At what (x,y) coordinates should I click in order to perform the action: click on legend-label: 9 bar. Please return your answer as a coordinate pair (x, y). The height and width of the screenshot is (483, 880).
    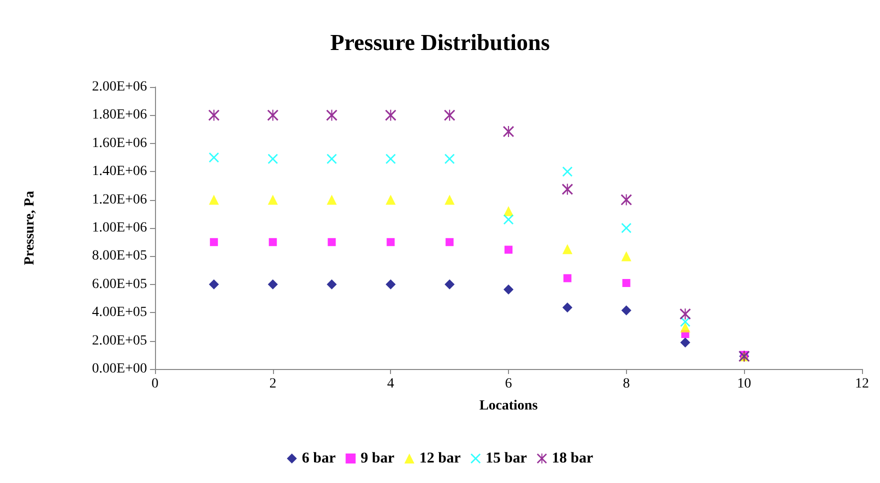
    Looking at the image, I should click on (377, 458).